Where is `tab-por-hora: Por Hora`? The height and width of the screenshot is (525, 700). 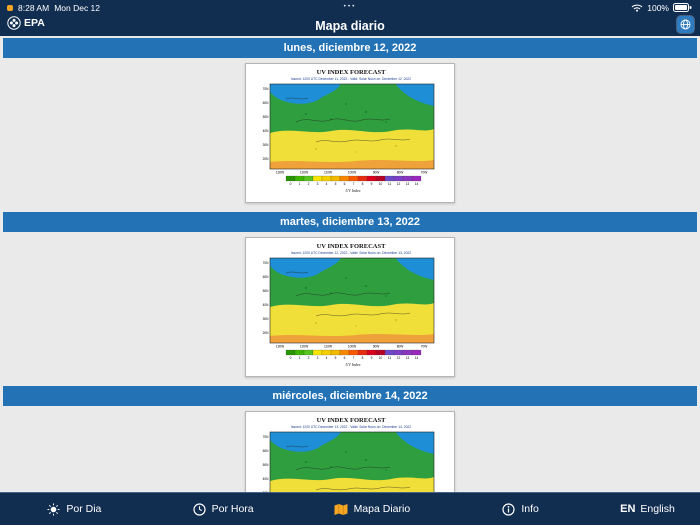
tab-por-hora: Por Hora is located at coordinates (223, 509).